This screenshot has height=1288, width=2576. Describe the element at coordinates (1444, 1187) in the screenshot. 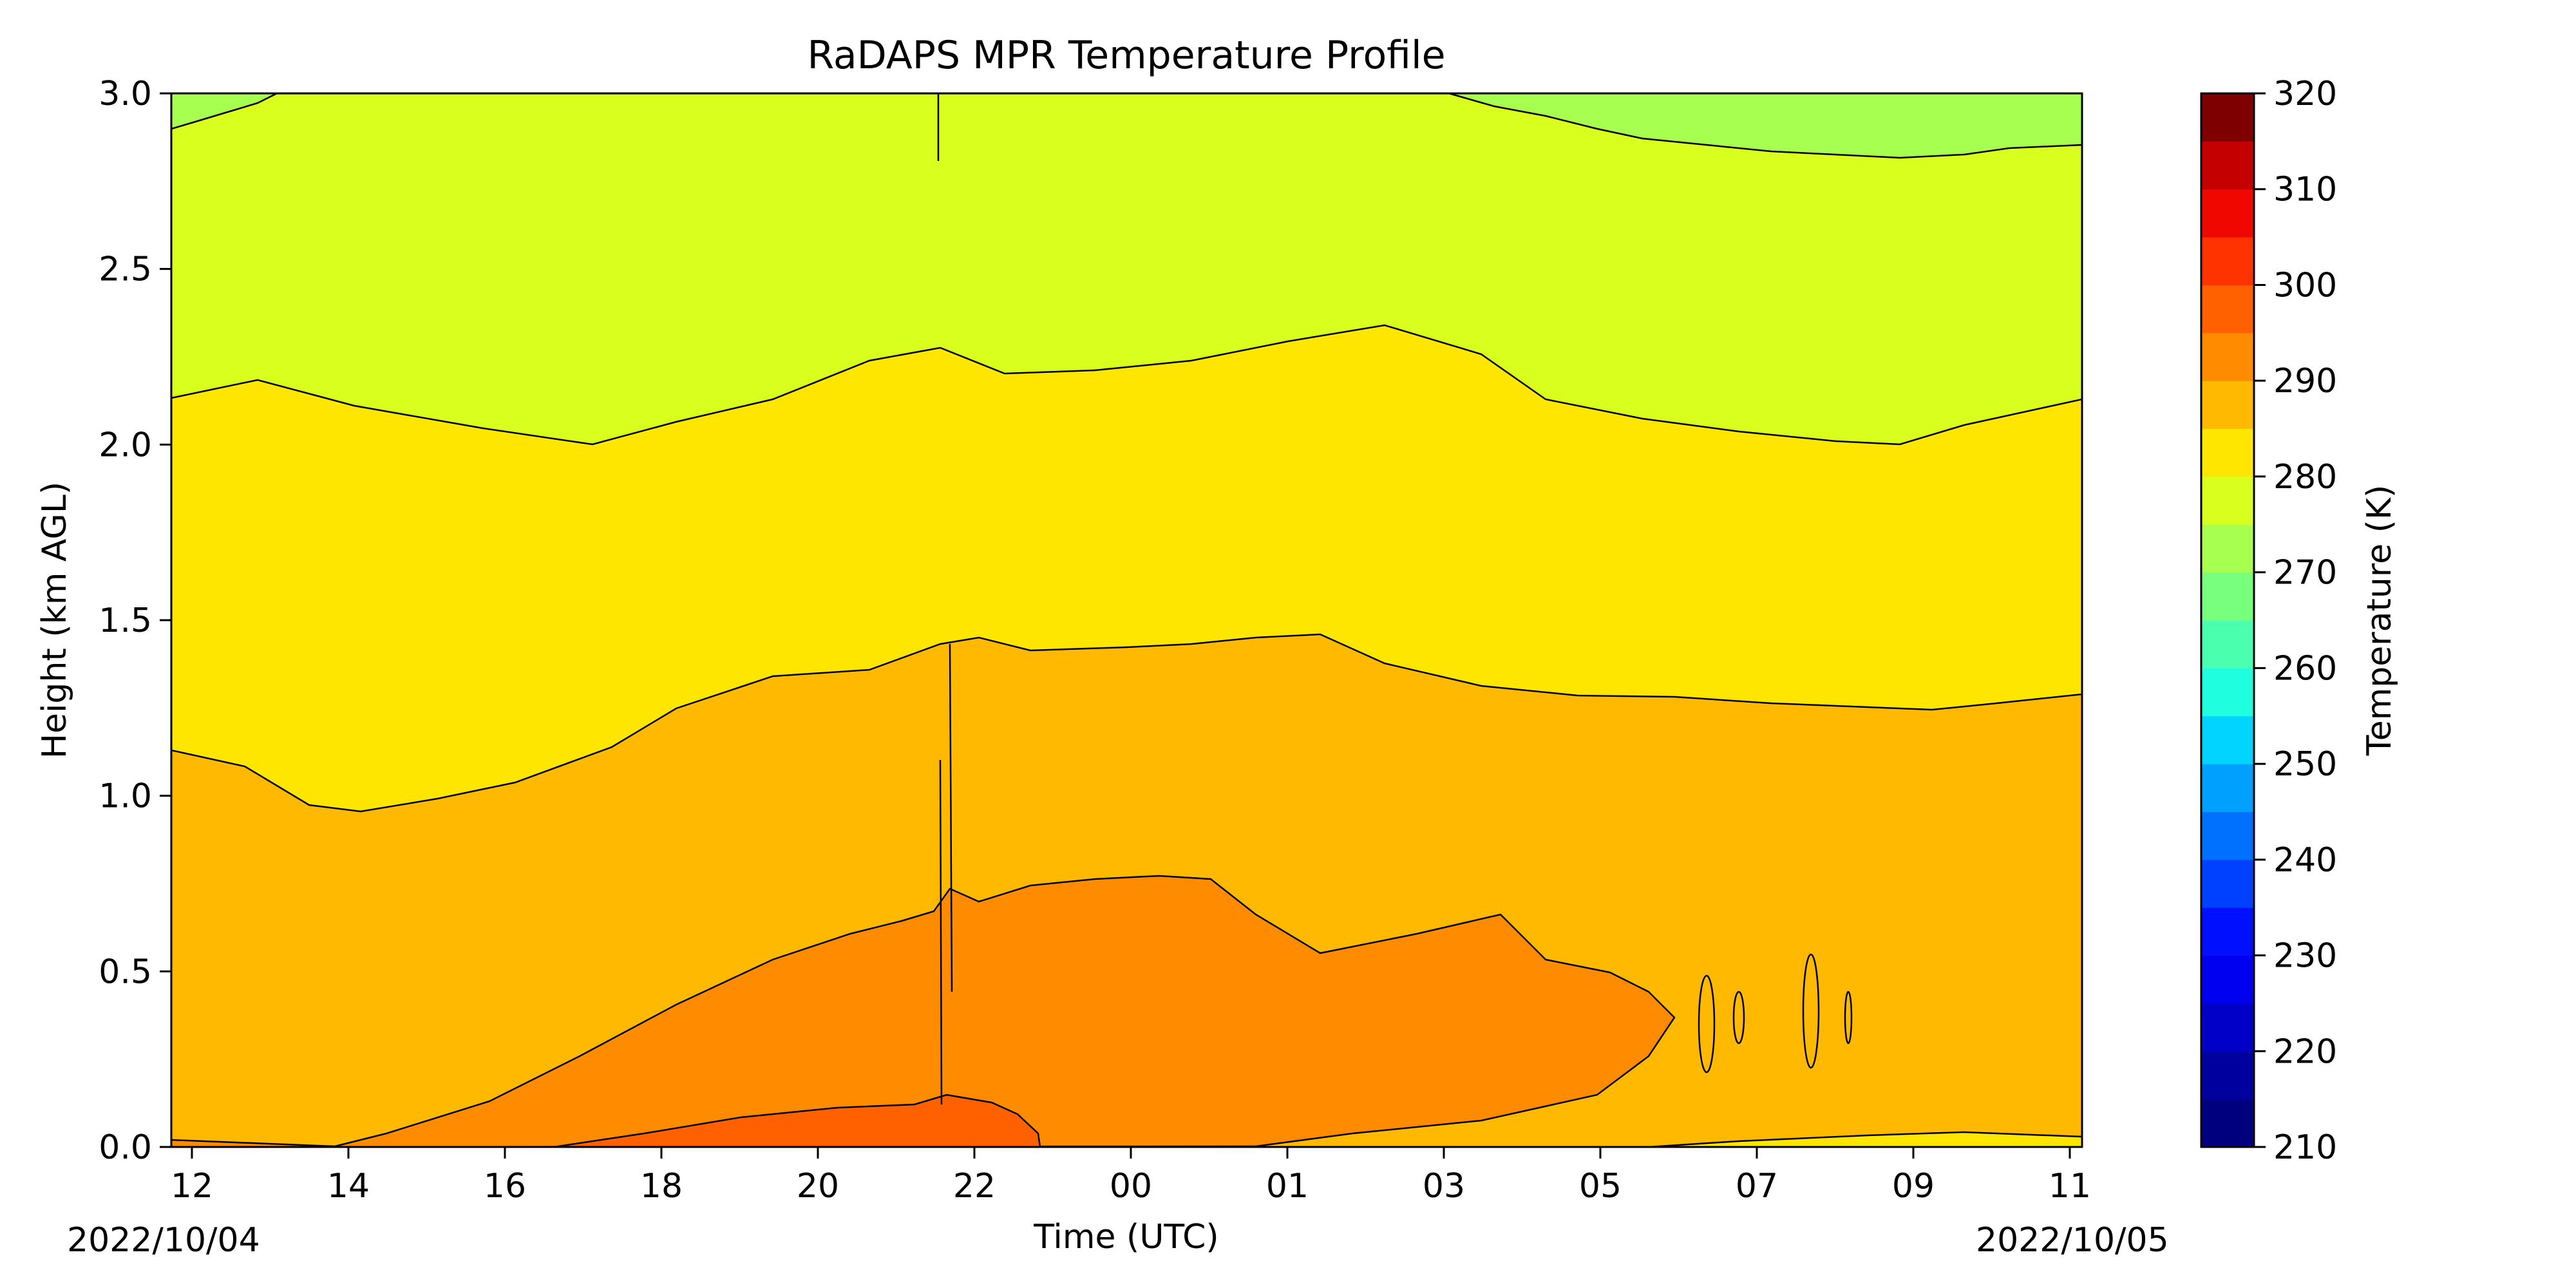

I see `x-tick-label: 03` at that location.